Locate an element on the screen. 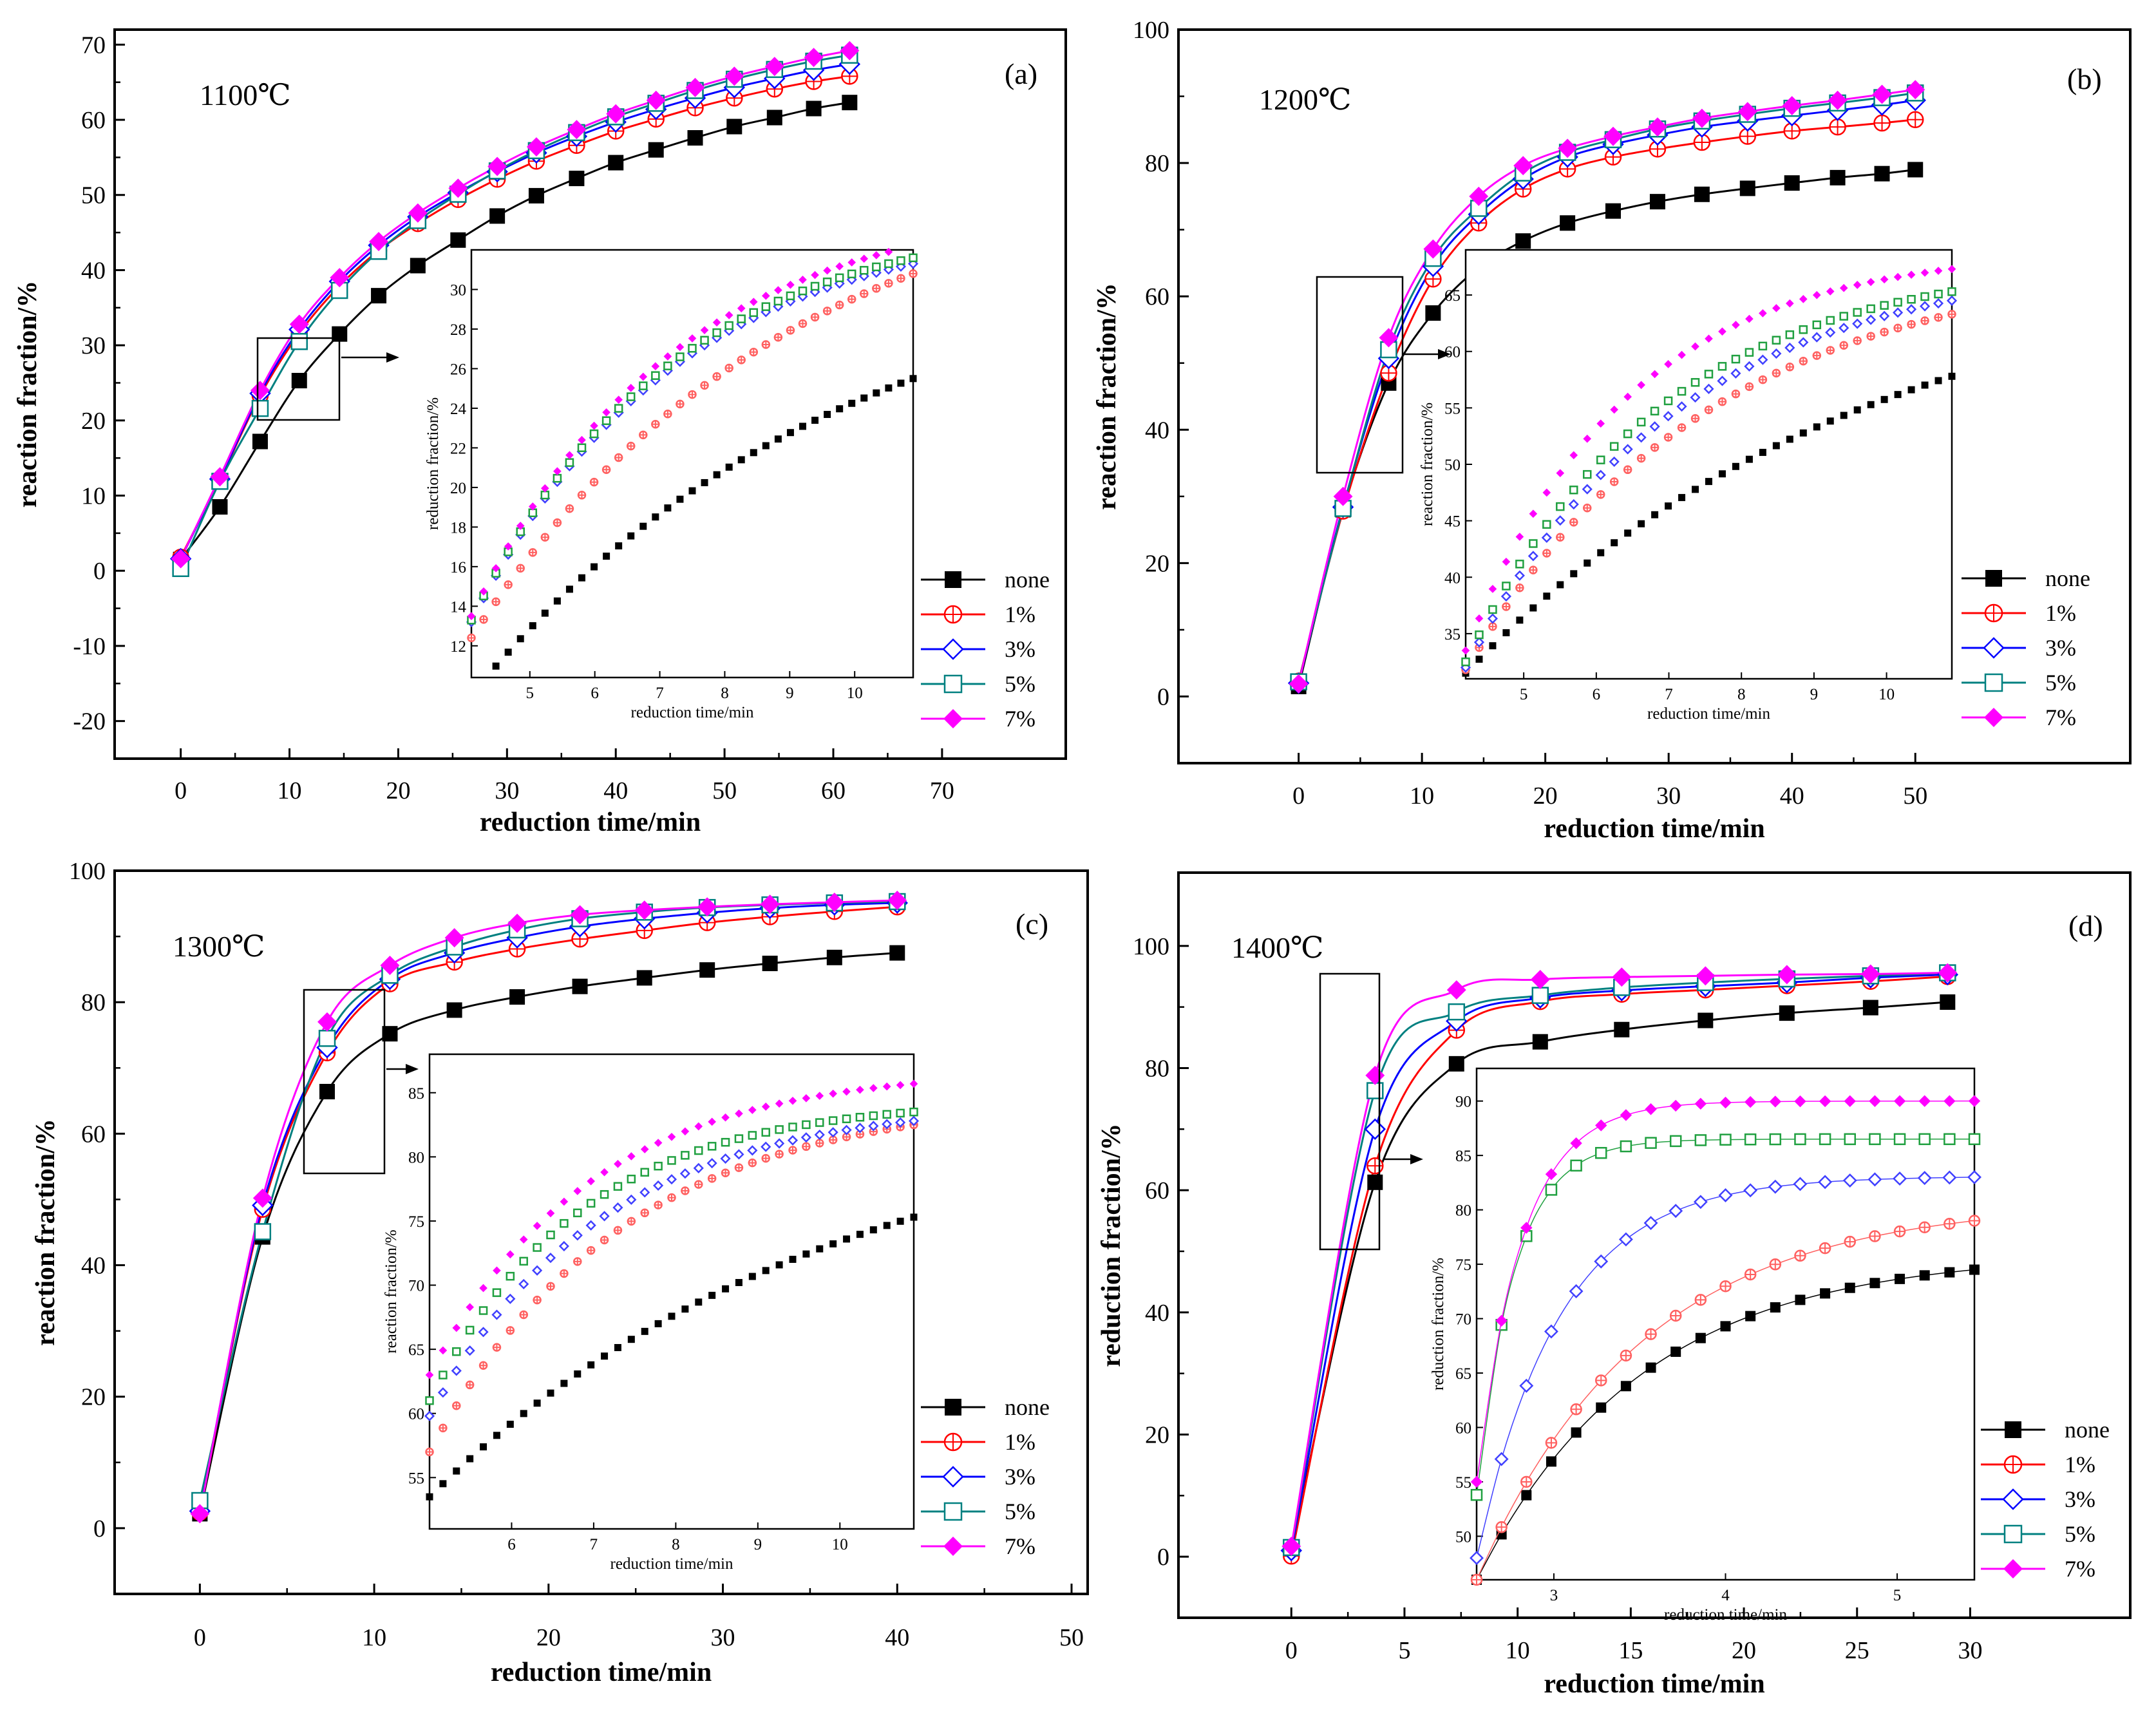 This screenshot has height=1715, width=2156. inset-series-5pct is located at coordinates (1726, 1317).